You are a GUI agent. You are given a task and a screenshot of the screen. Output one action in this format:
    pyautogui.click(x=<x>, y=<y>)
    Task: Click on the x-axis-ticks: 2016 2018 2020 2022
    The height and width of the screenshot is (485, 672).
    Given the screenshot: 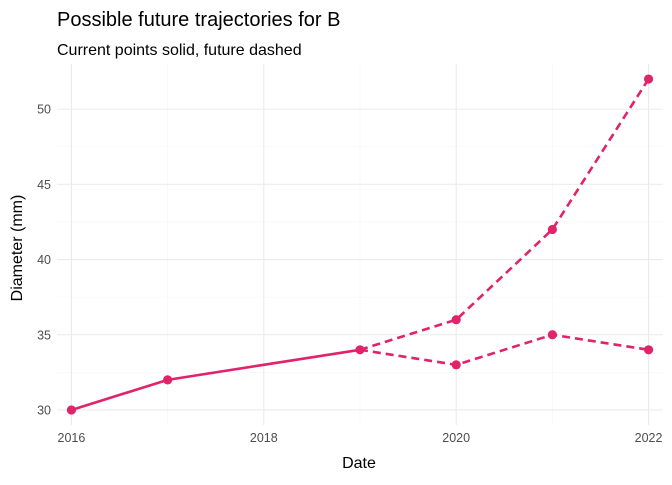 What is the action you would take?
    pyautogui.click(x=360, y=438)
    